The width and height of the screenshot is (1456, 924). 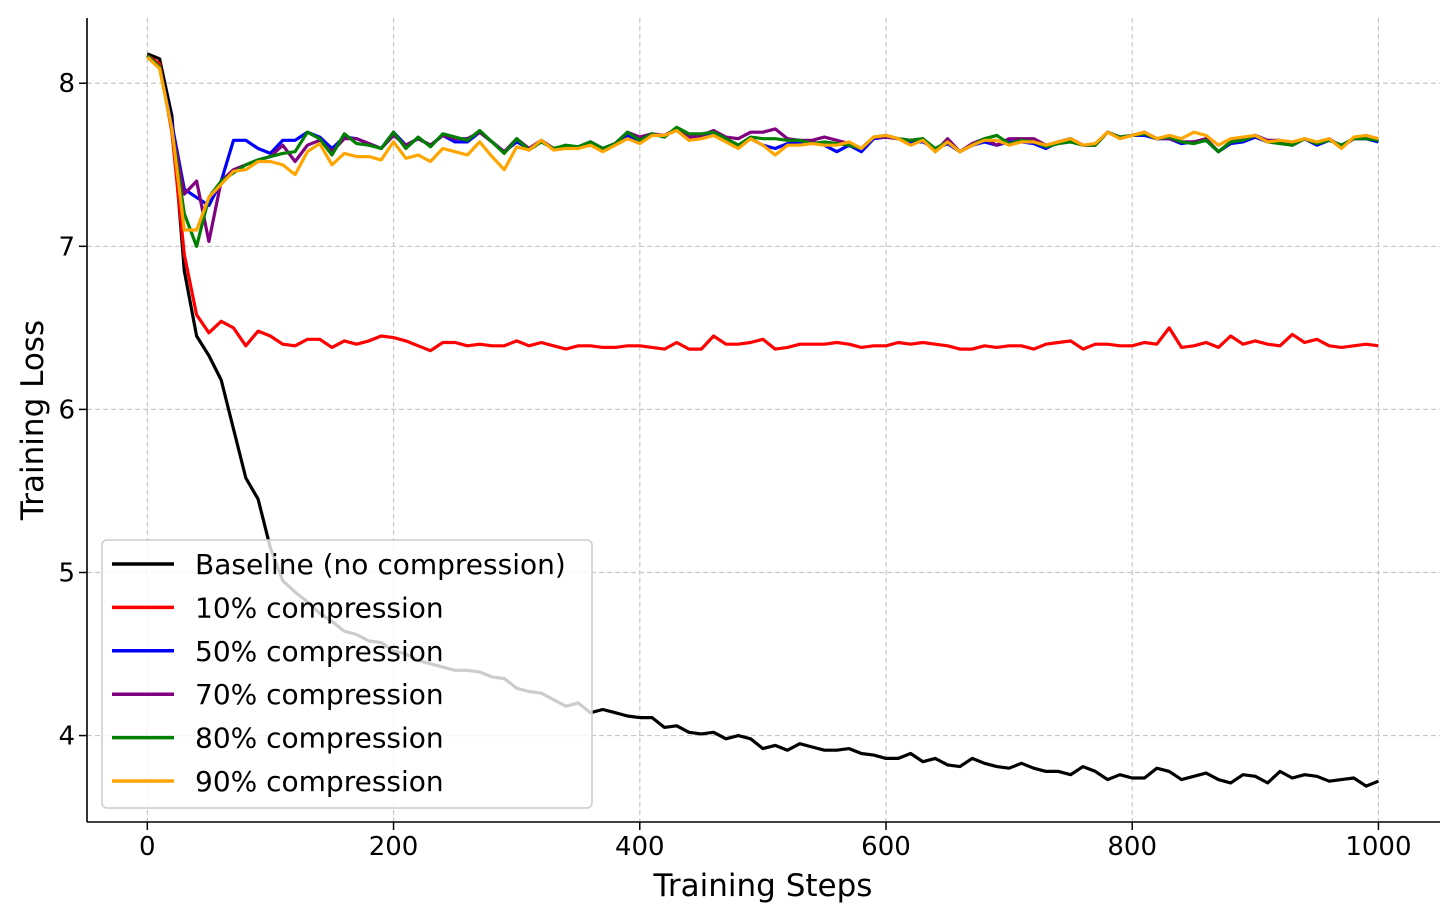 I want to click on y-tick-label: 7, so click(x=66, y=247).